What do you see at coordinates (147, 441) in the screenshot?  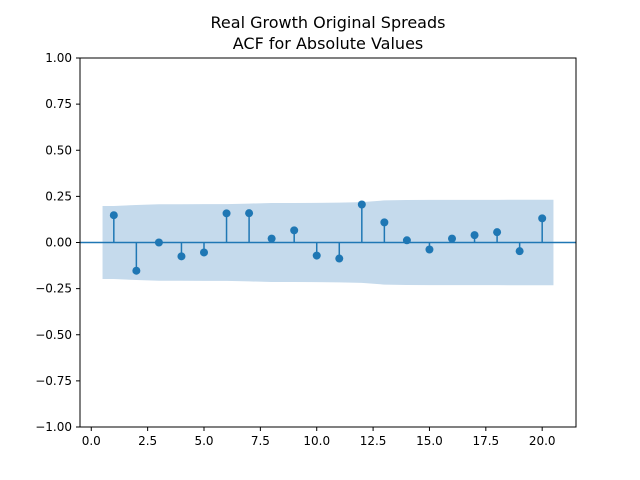 I see `x-tick-label: 2.5` at bounding box center [147, 441].